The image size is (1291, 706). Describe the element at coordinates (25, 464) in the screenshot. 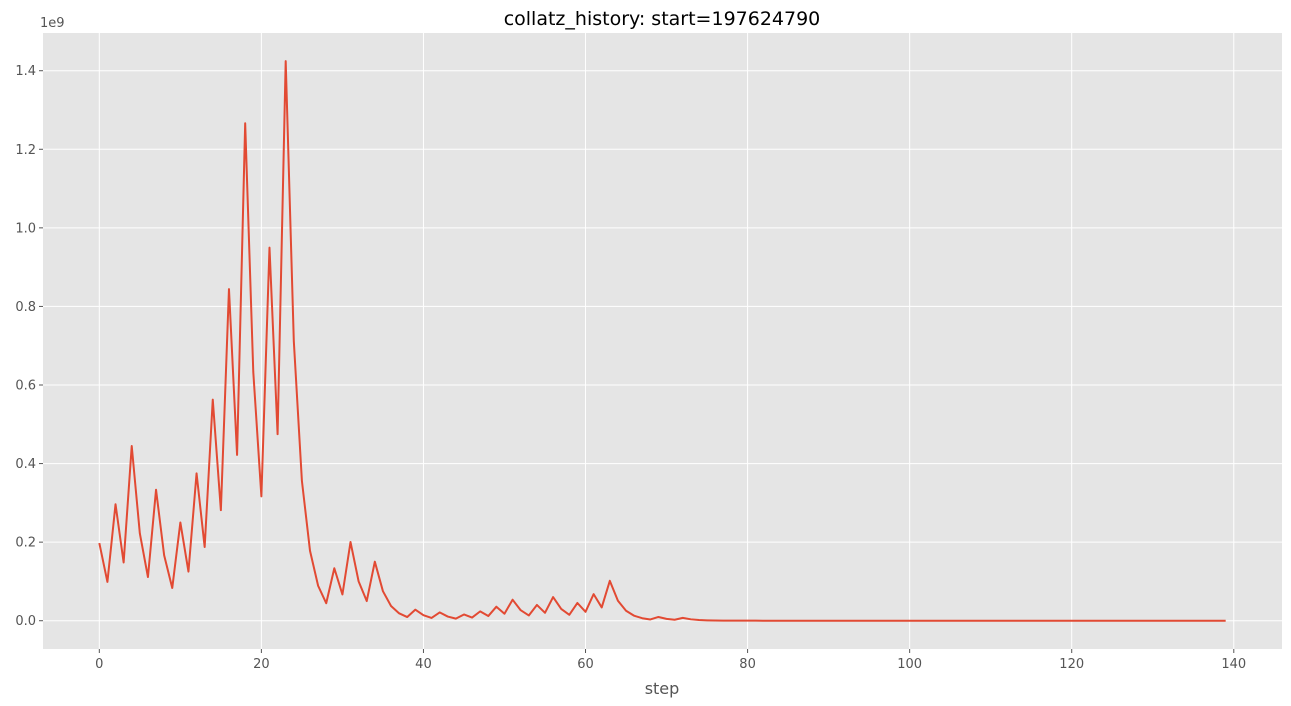

I see `y-tick-label: 0.4` at that location.